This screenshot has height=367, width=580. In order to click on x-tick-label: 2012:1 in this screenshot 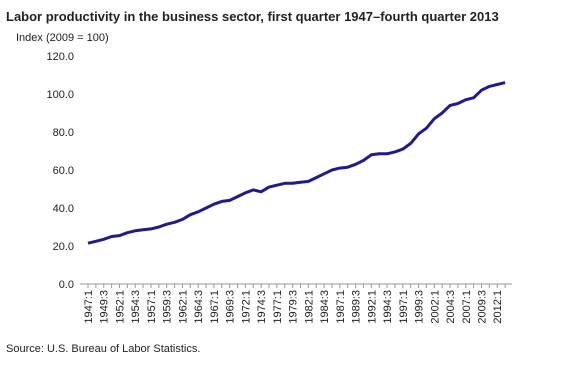, I will do `click(498, 307)`.